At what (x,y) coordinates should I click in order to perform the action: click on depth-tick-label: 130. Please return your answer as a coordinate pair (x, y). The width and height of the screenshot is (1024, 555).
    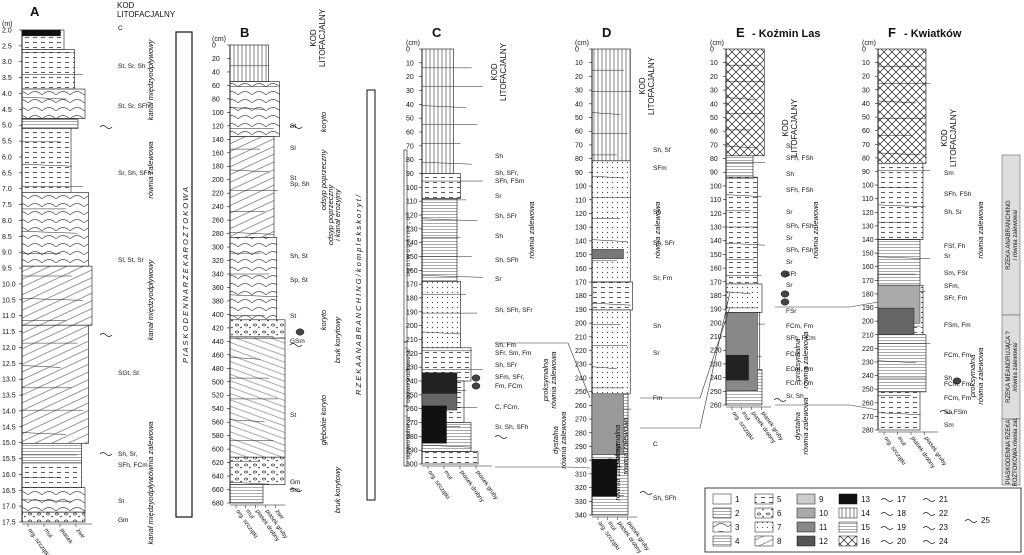
    Looking at the image, I should click on (716, 228).